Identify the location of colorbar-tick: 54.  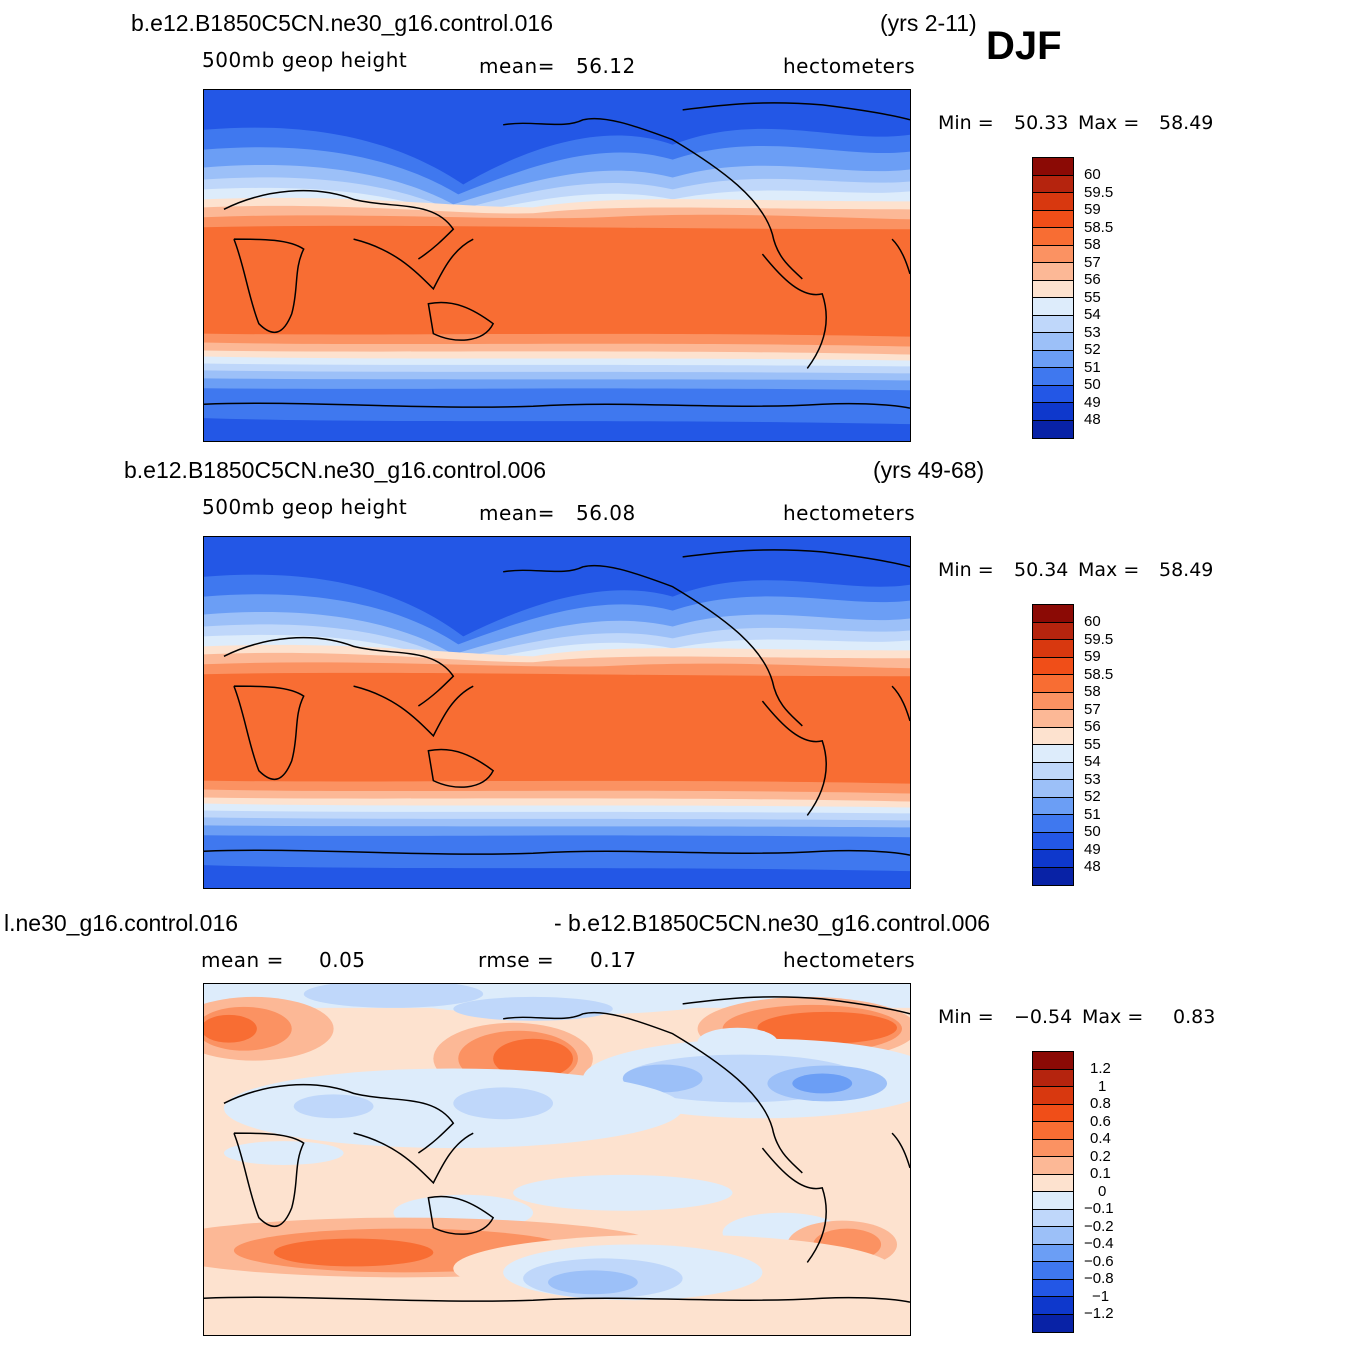
(1092, 314).